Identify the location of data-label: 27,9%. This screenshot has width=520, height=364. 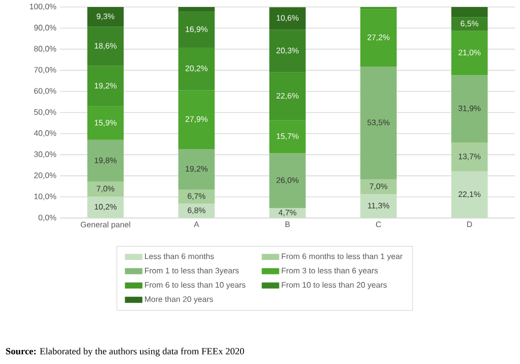
(197, 119).